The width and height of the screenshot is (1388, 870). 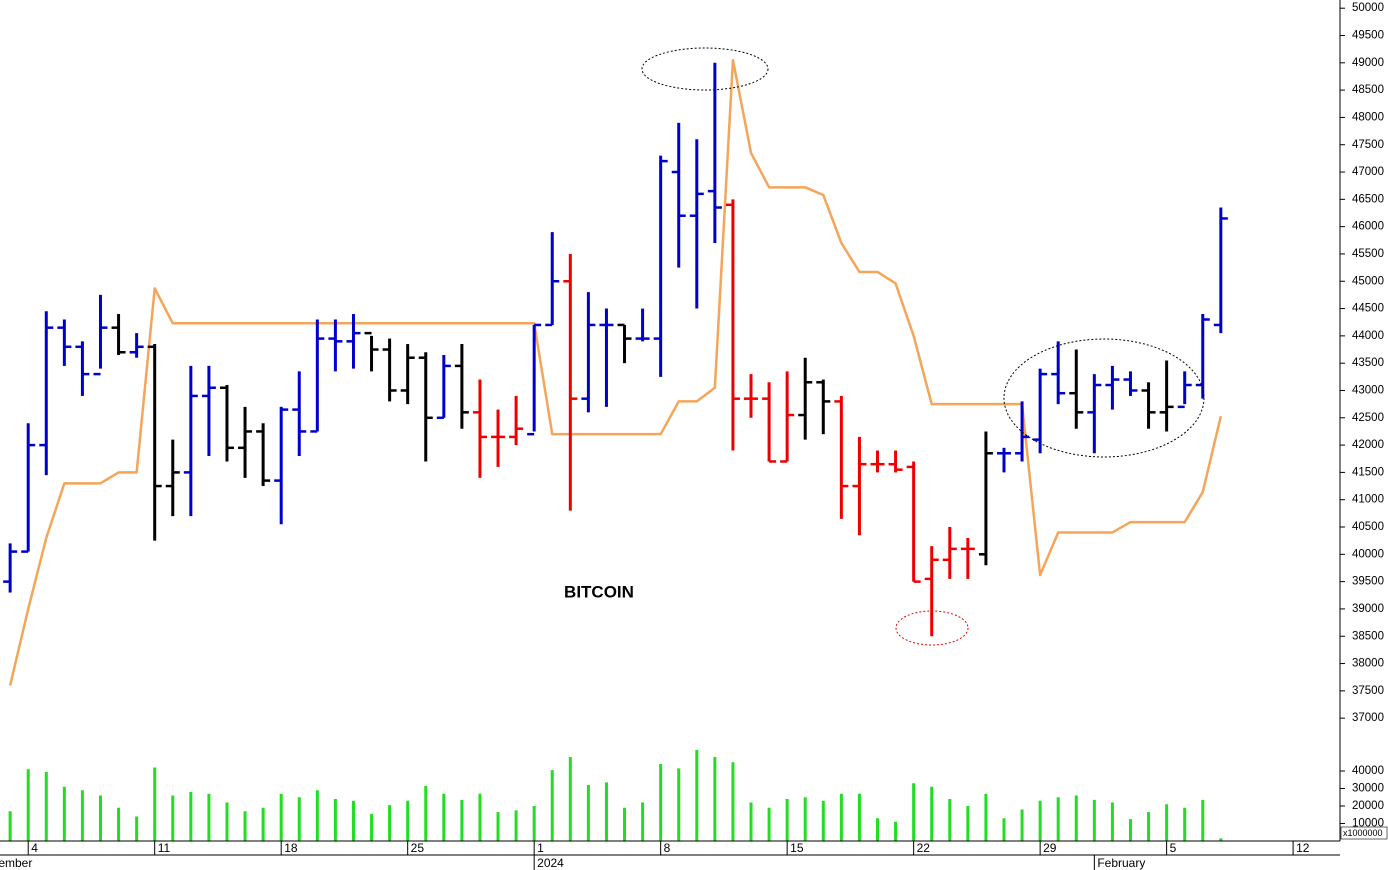 What do you see at coordinates (797, 848) in the screenshot?
I see `x-tick-label: 15` at bounding box center [797, 848].